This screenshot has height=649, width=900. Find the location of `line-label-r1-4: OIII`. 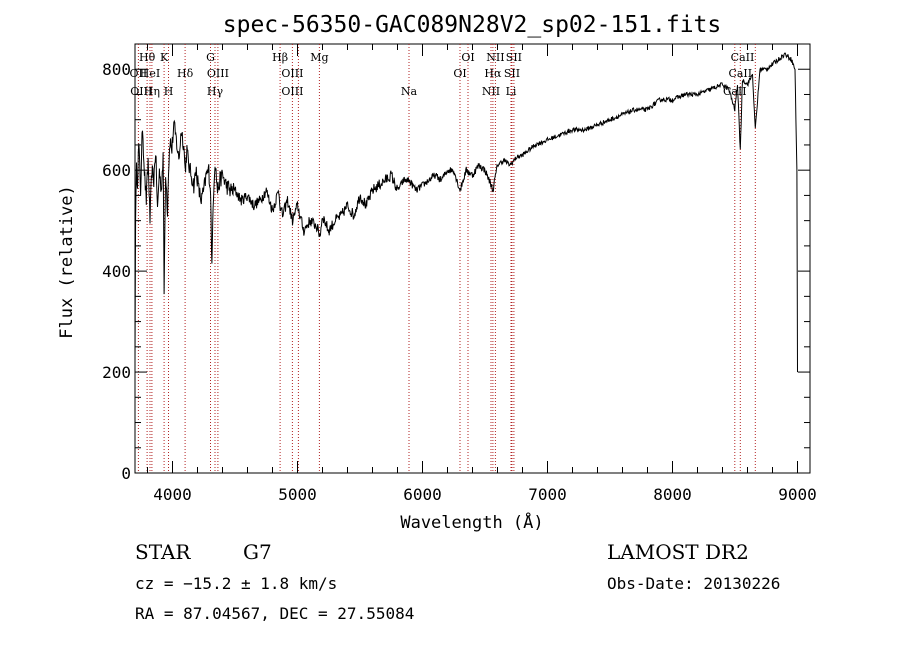

line-label-r1-4: OIII is located at coordinates (292, 73).